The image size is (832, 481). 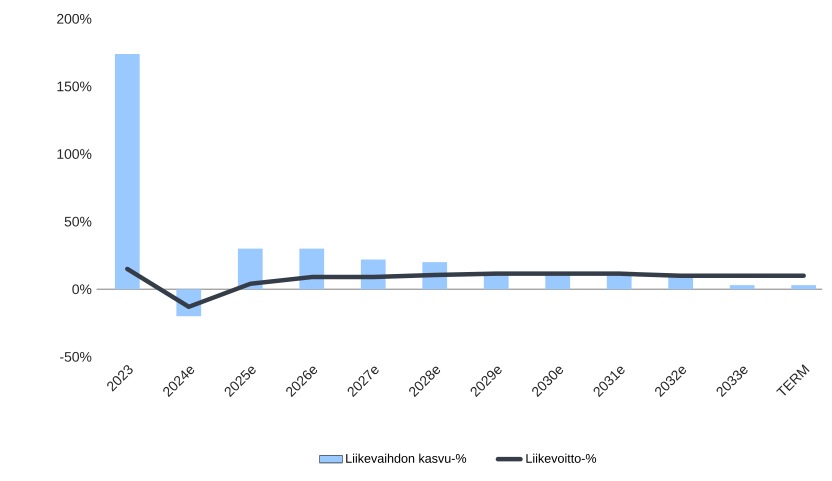 I want to click on y-tick-label: 200%, so click(x=74, y=19).